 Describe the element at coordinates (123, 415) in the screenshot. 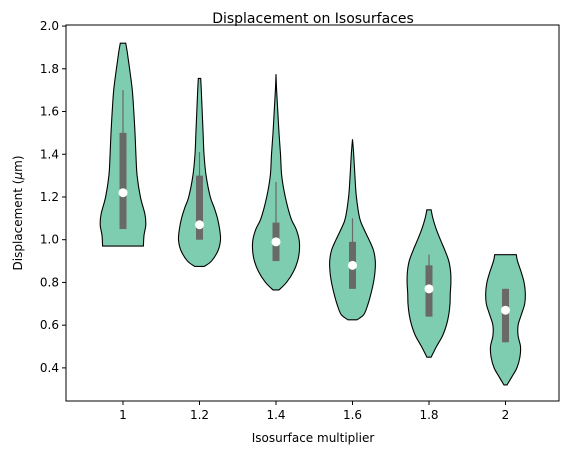

I see `x-tick-label: 1` at that location.